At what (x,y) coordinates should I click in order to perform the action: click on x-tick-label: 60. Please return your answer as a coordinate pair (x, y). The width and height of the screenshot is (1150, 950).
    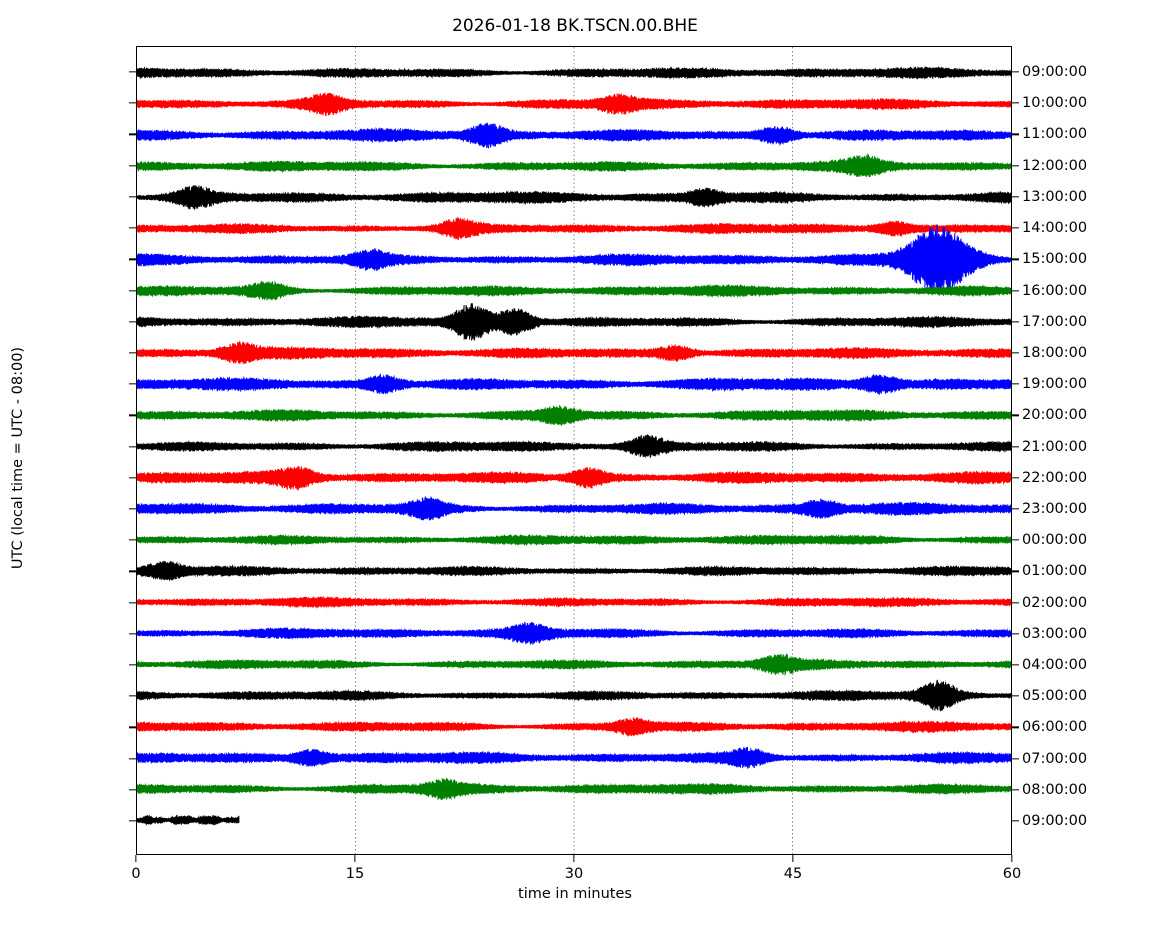
    Looking at the image, I should click on (1012, 874).